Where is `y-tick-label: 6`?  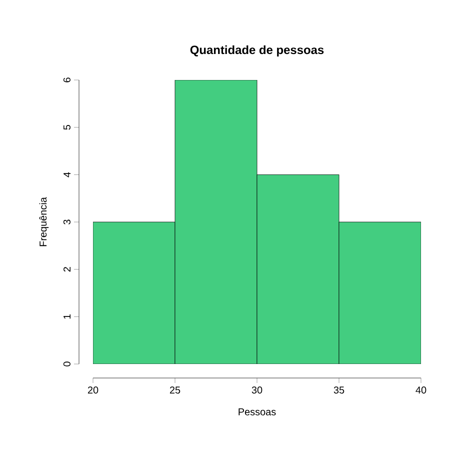 y-tick-label: 6 is located at coordinates (66, 80).